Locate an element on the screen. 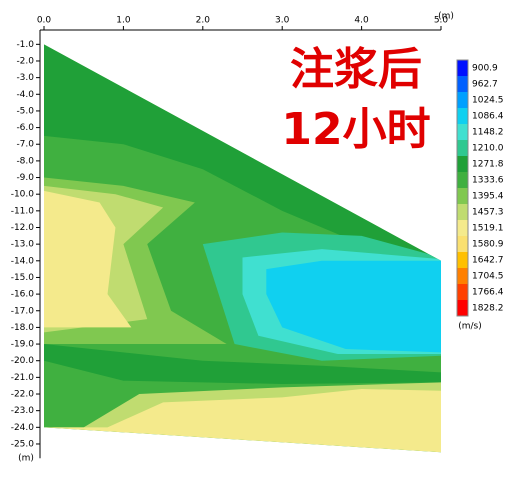 The image size is (512, 480). colorbar-label: 1210.0 is located at coordinates (488, 149).